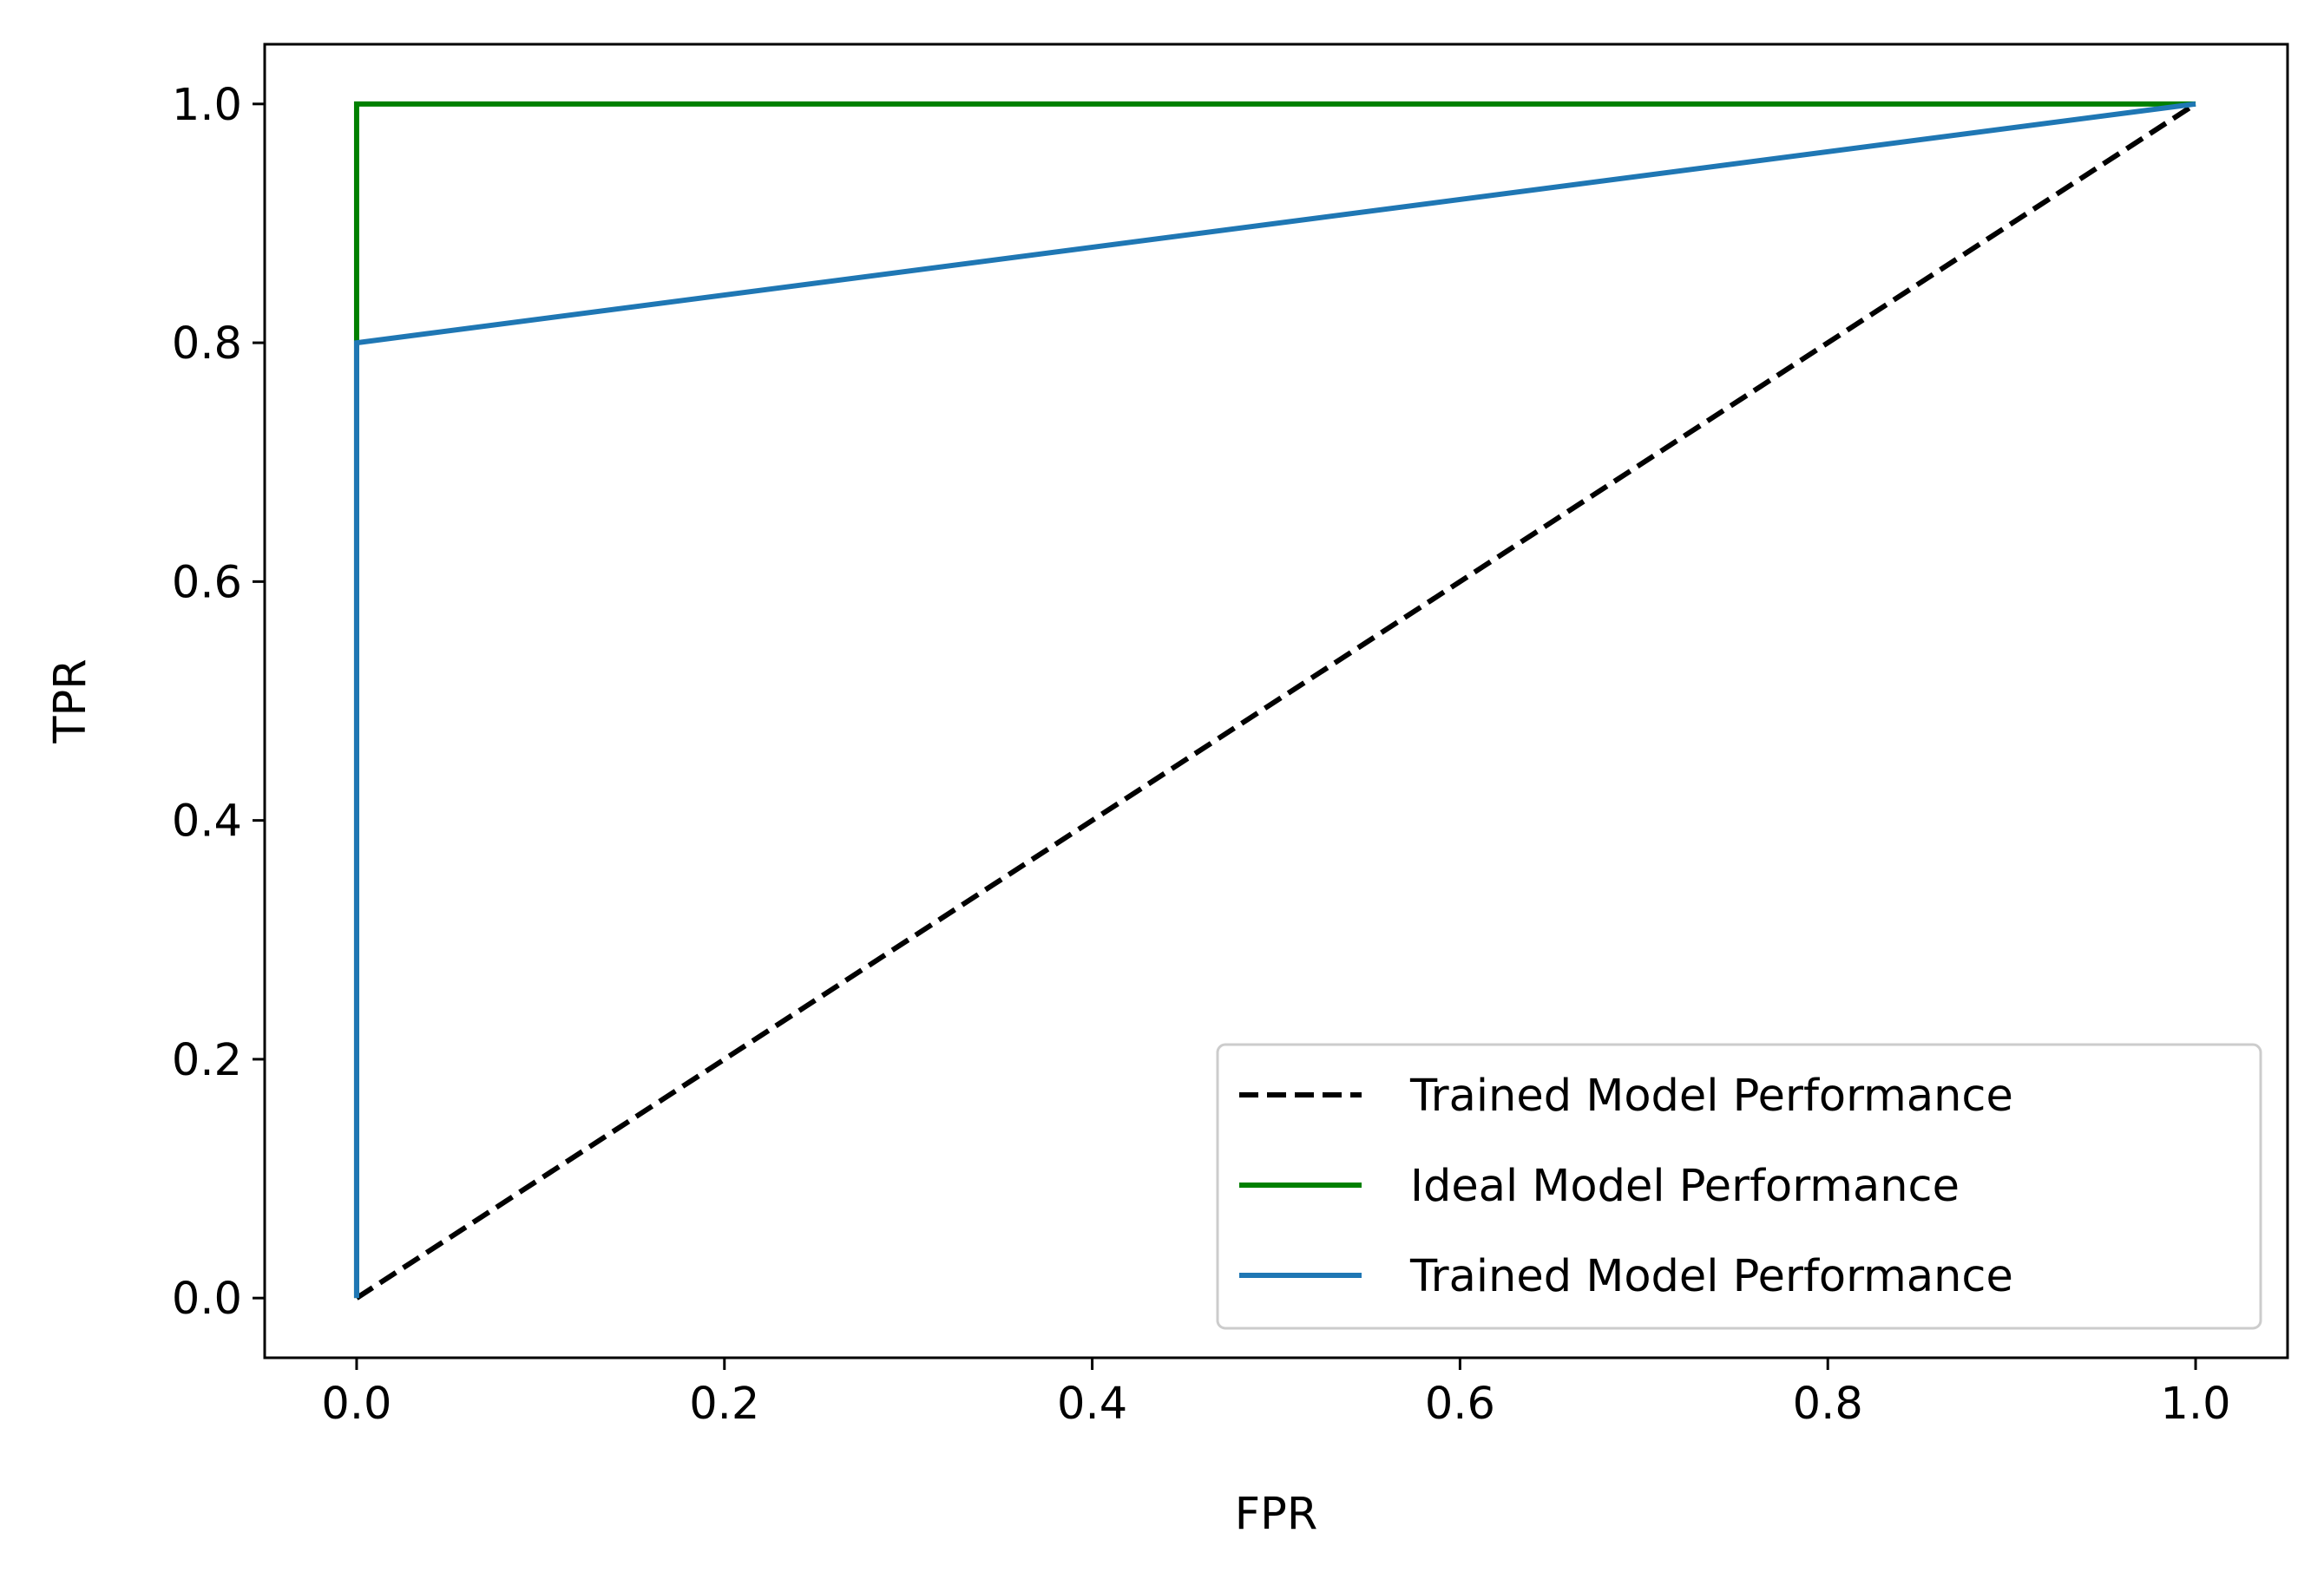  I want to click on x-tick-label: 0.2, so click(724, 1404).